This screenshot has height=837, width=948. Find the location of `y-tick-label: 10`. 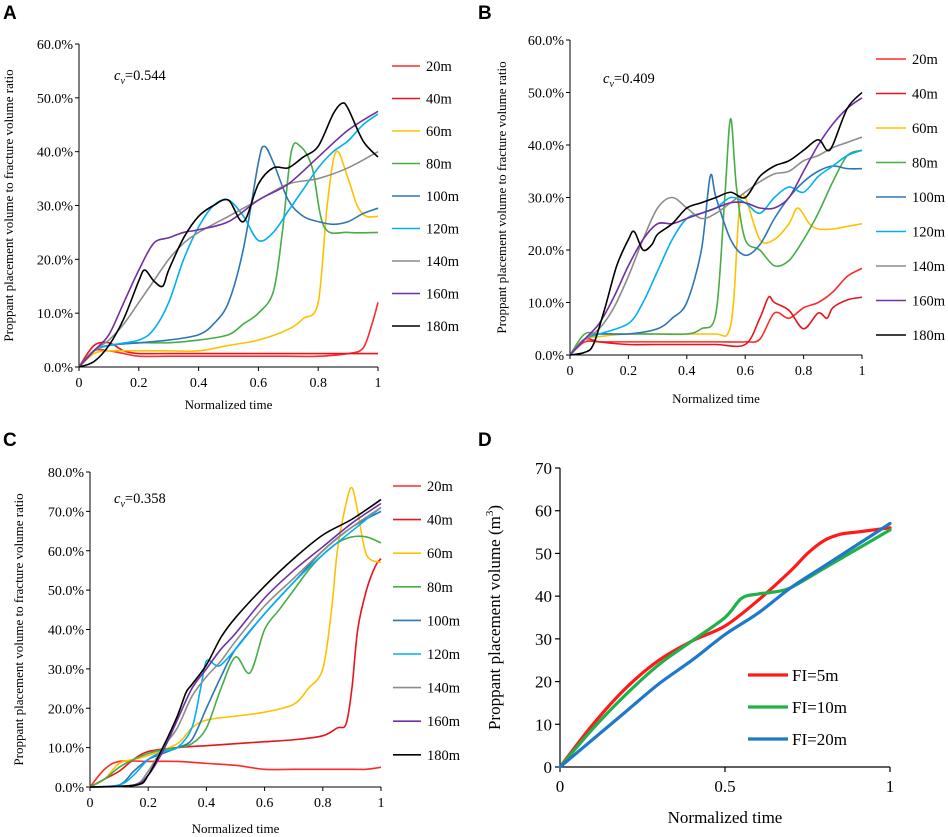

y-tick-label: 10 is located at coordinates (543, 724).